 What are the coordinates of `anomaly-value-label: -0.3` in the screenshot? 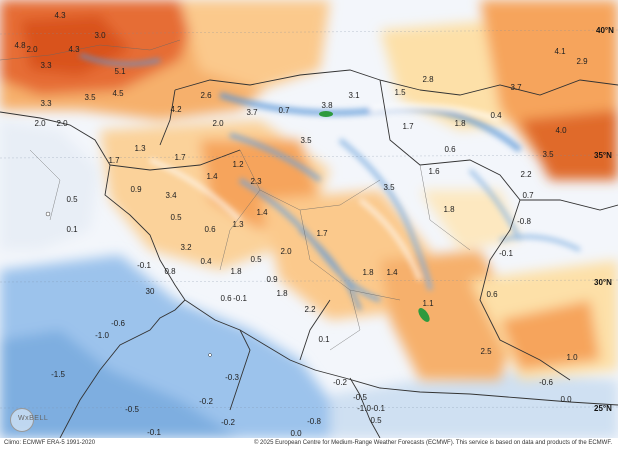 It's located at (232, 377).